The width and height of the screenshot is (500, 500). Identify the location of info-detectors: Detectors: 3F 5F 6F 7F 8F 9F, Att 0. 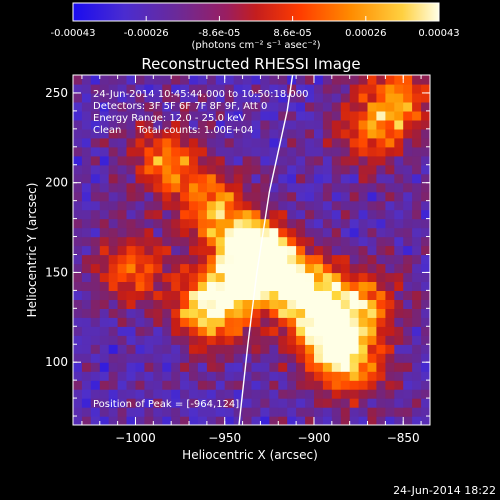
(180, 106).